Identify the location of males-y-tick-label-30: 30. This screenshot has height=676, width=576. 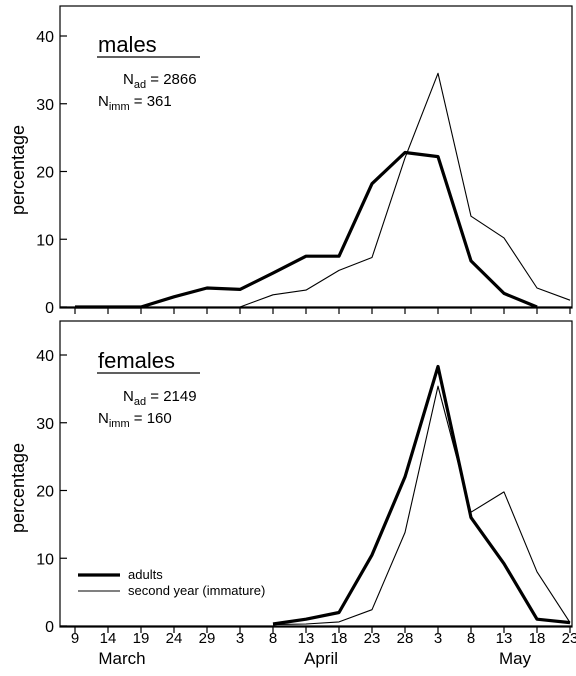
(45, 105).